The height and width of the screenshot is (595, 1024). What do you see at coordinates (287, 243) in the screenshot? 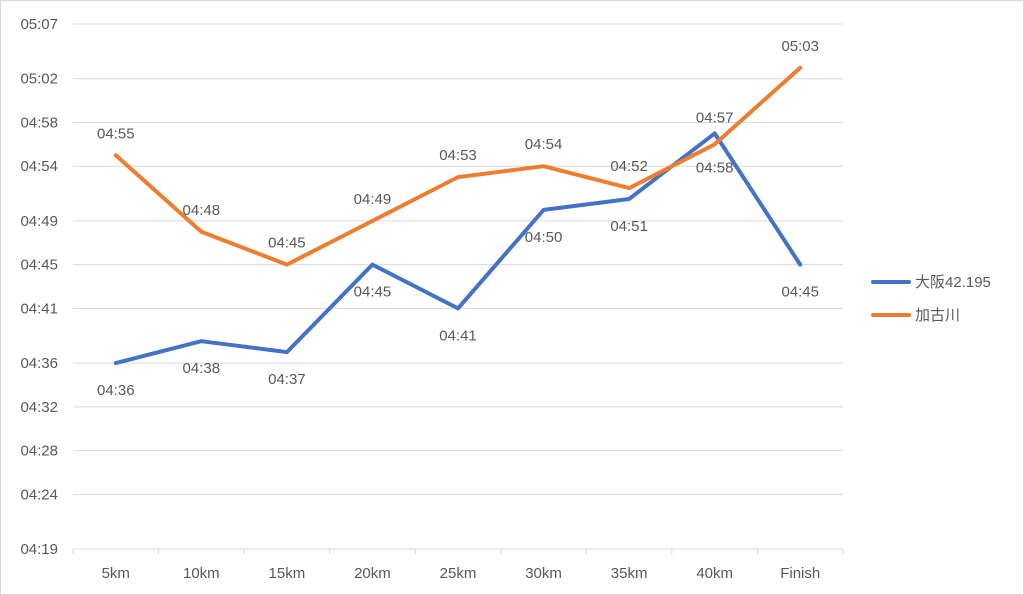
I see `data-label-series-2: 04:45` at bounding box center [287, 243].